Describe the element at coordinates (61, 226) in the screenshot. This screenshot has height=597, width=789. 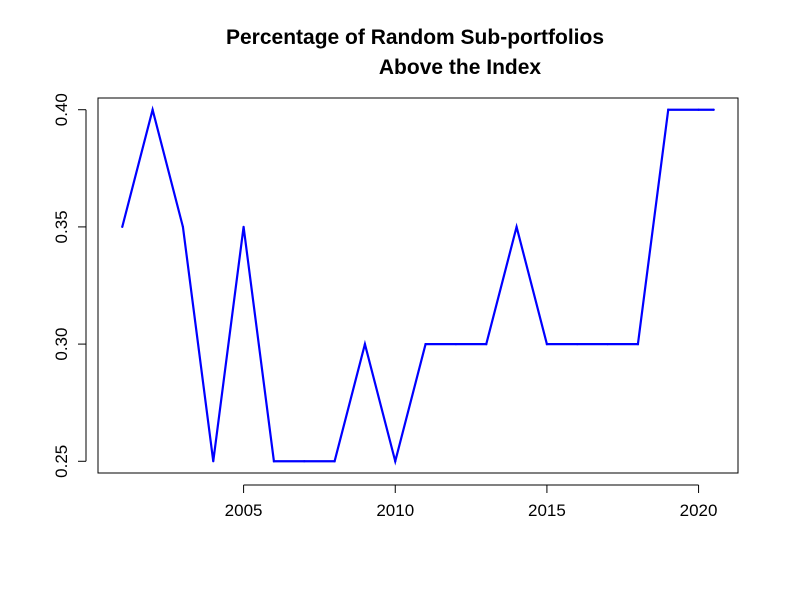
I see `y-tick-label: 0.35` at that location.